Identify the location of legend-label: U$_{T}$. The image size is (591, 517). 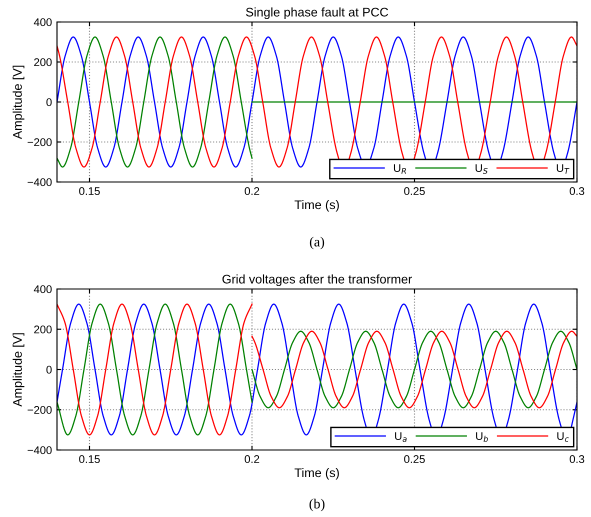
(563, 169).